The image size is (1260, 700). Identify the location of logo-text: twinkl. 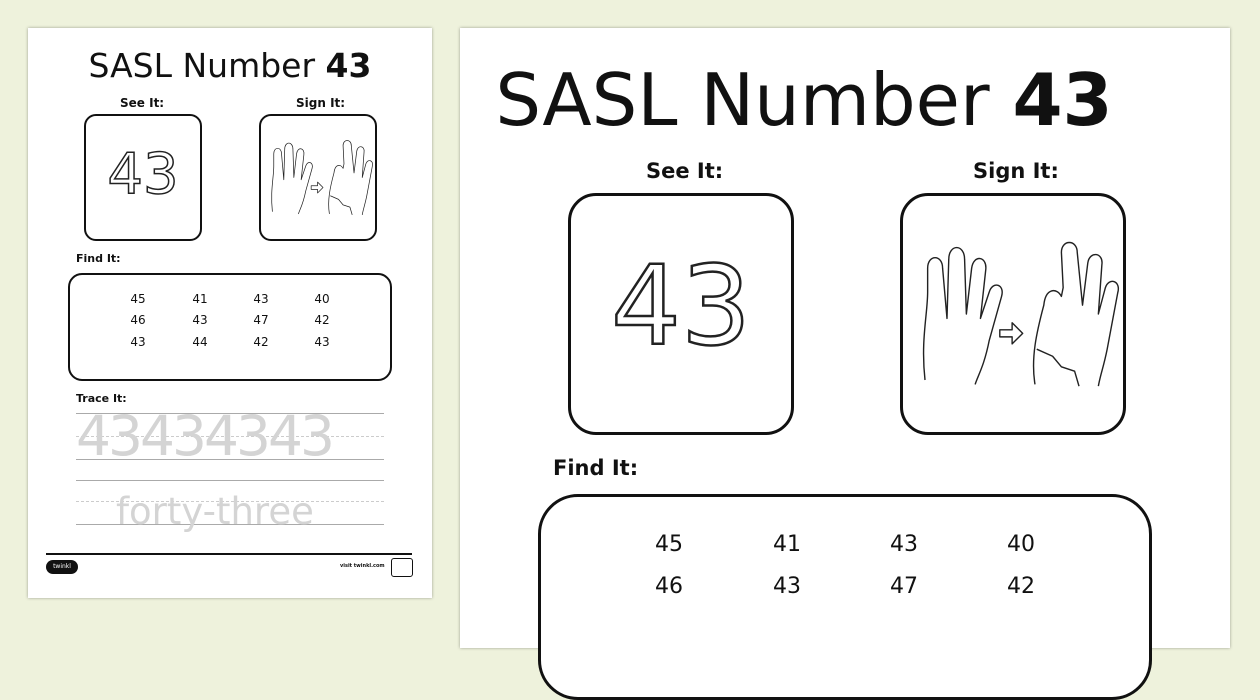
(62, 566).